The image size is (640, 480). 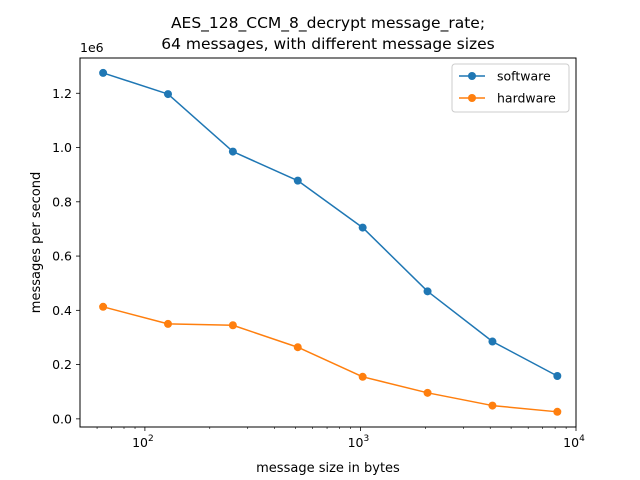 What do you see at coordinates (92, 47) in the screenshot?
I see `y-offset-label: 1e6` at bounding box center [92, 47].